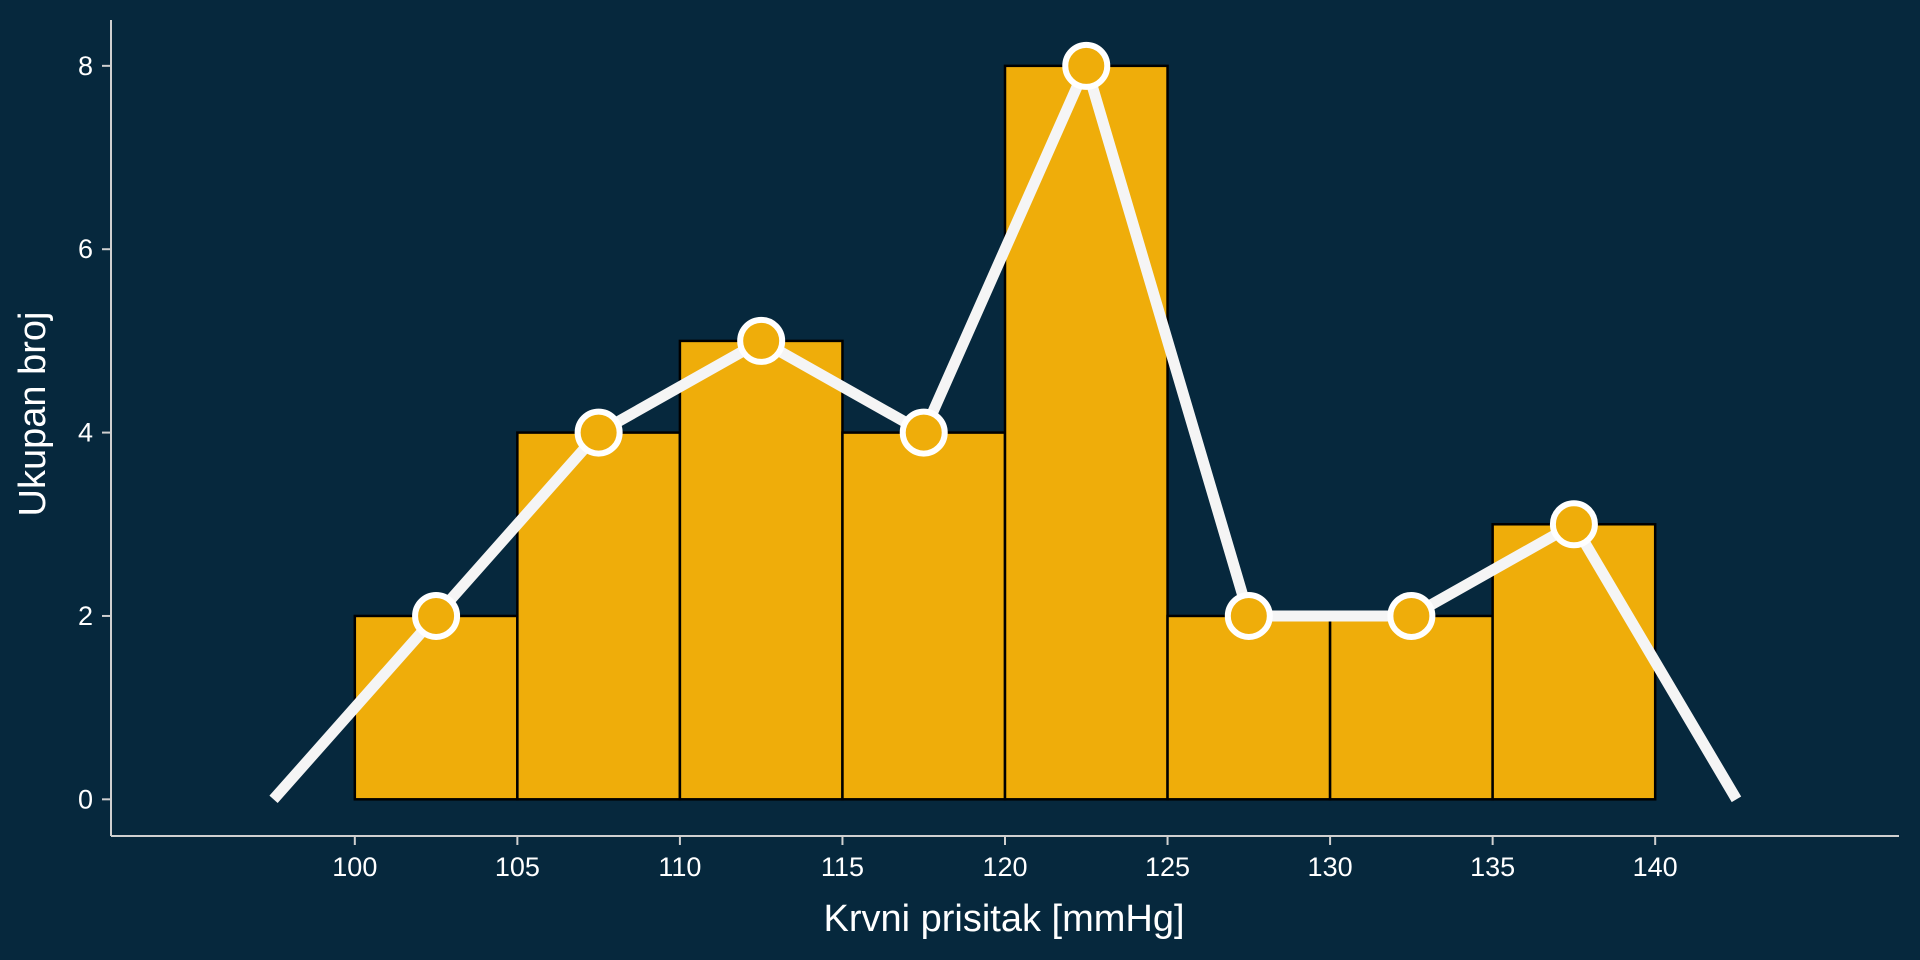 Image resolution: width=1920 pixels, height=960 pixels. Describe the element at coordinates (1655, 867) in the screenshot. I see `x-tick-label-140: 140` at that location.